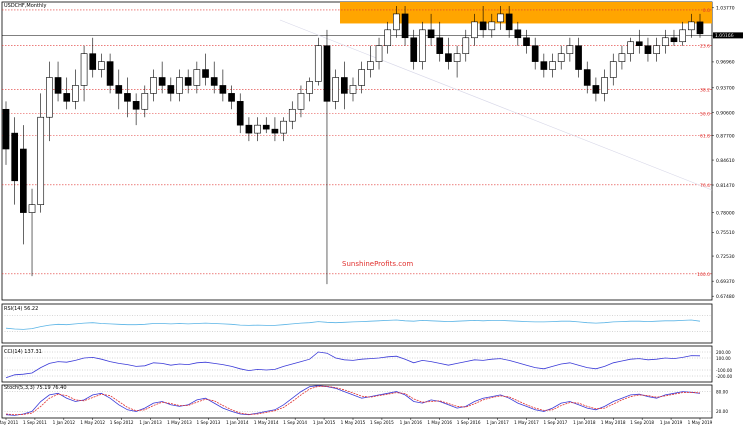 This screenshot has height=430, width=755. What do you see at coordinates (122, 422) in the screenshot?
I see `x-tick-label: 1 Sep 2012` at bounding box center [122, 422].